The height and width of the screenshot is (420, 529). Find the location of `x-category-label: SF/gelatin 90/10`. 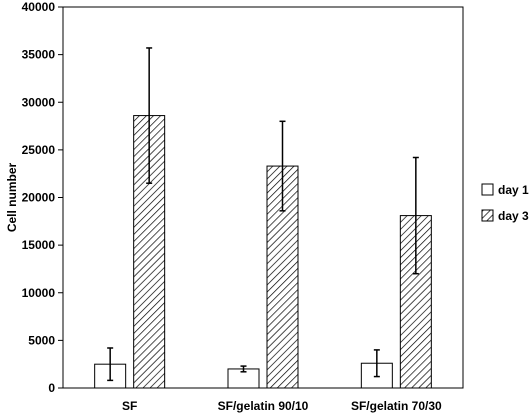

x-category-label: SF/gelatin 90/10 is located at coordinates (263, 406).